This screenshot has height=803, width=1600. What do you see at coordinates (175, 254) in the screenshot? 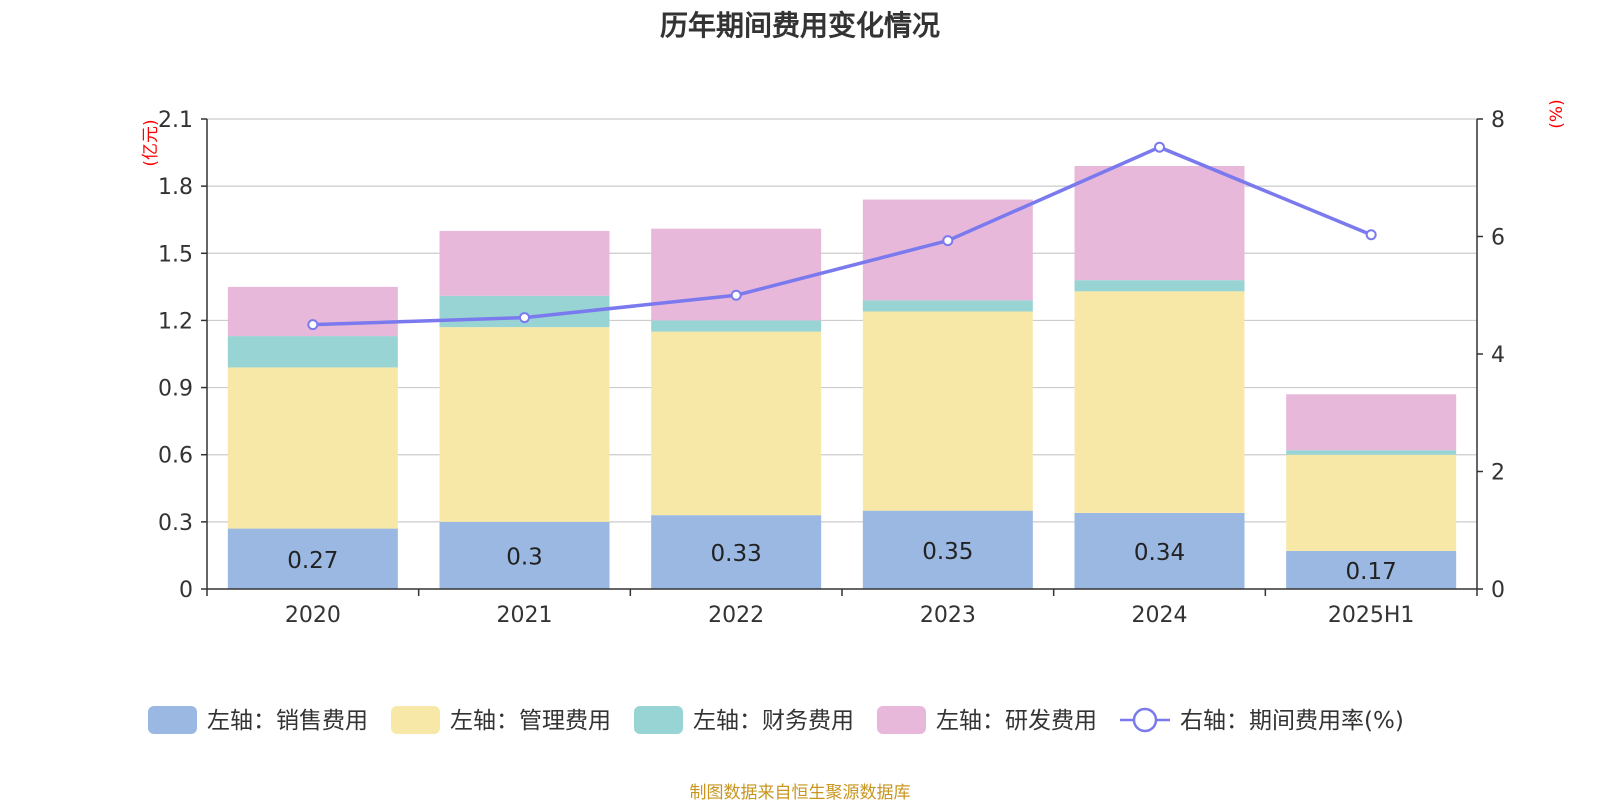
I see `left-axis-tick-label: 1.5` at bounding box center [175, 254].